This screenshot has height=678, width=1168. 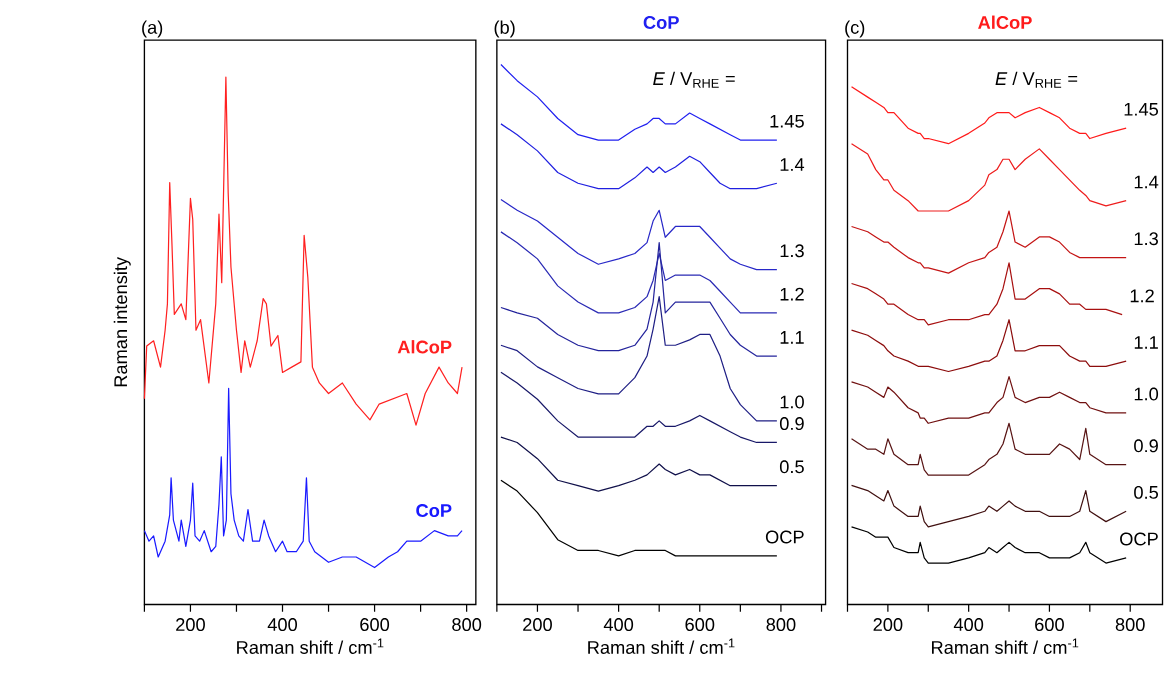 I want to click on series-label: AlCoP, so click(x=424, y=347).